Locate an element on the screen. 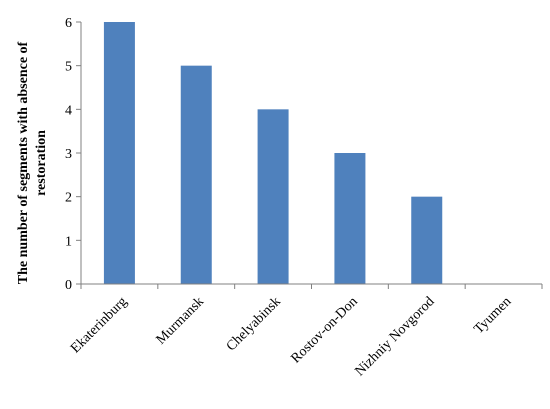 Image resolution: width=550 pixels, height=409 pixels. y-tick-label: 1 is located at coordinates (68, 241).